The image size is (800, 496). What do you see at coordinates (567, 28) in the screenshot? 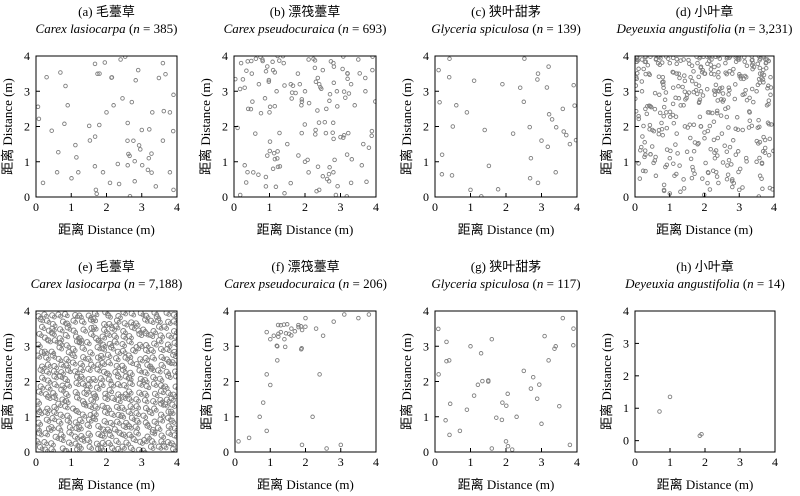
I see `n-value: 139` at bounding box center [567, 28].